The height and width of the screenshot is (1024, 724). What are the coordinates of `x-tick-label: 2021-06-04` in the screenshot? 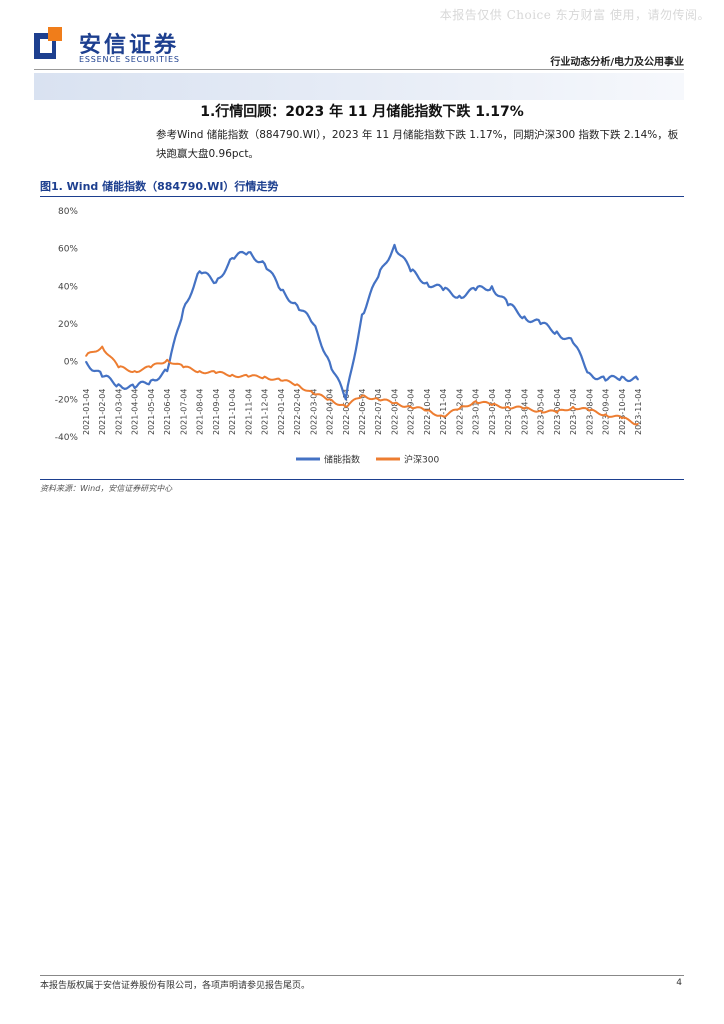 It's located at (167, 412).